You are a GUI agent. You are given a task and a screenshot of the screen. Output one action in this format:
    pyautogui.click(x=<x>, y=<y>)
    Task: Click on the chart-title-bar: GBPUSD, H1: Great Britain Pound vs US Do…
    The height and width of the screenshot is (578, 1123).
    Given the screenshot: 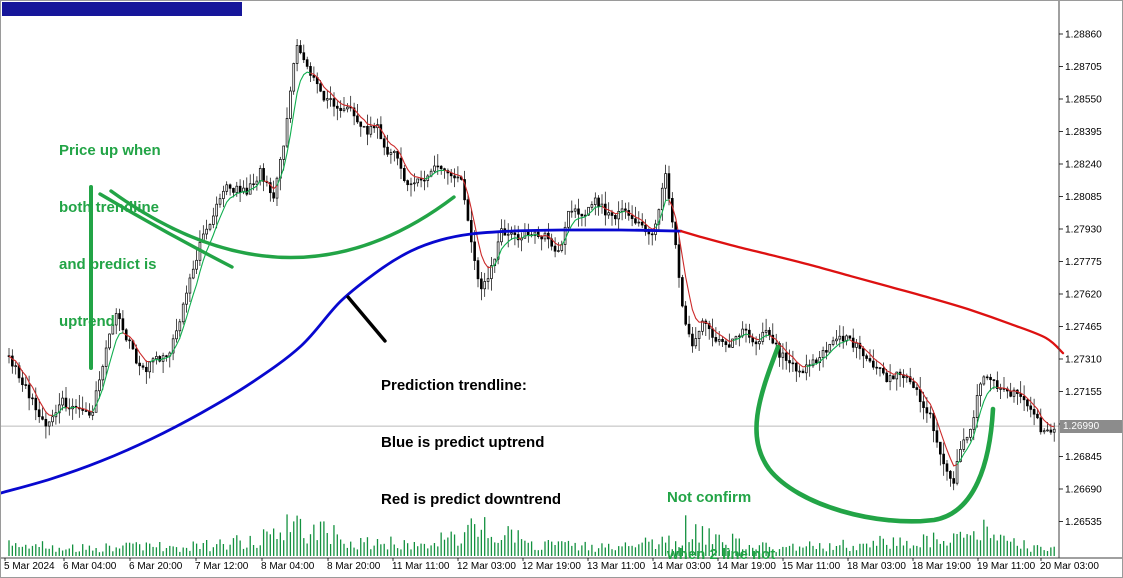 What is the action you would take?
    pyautogui.click(x=122, y=15)
    